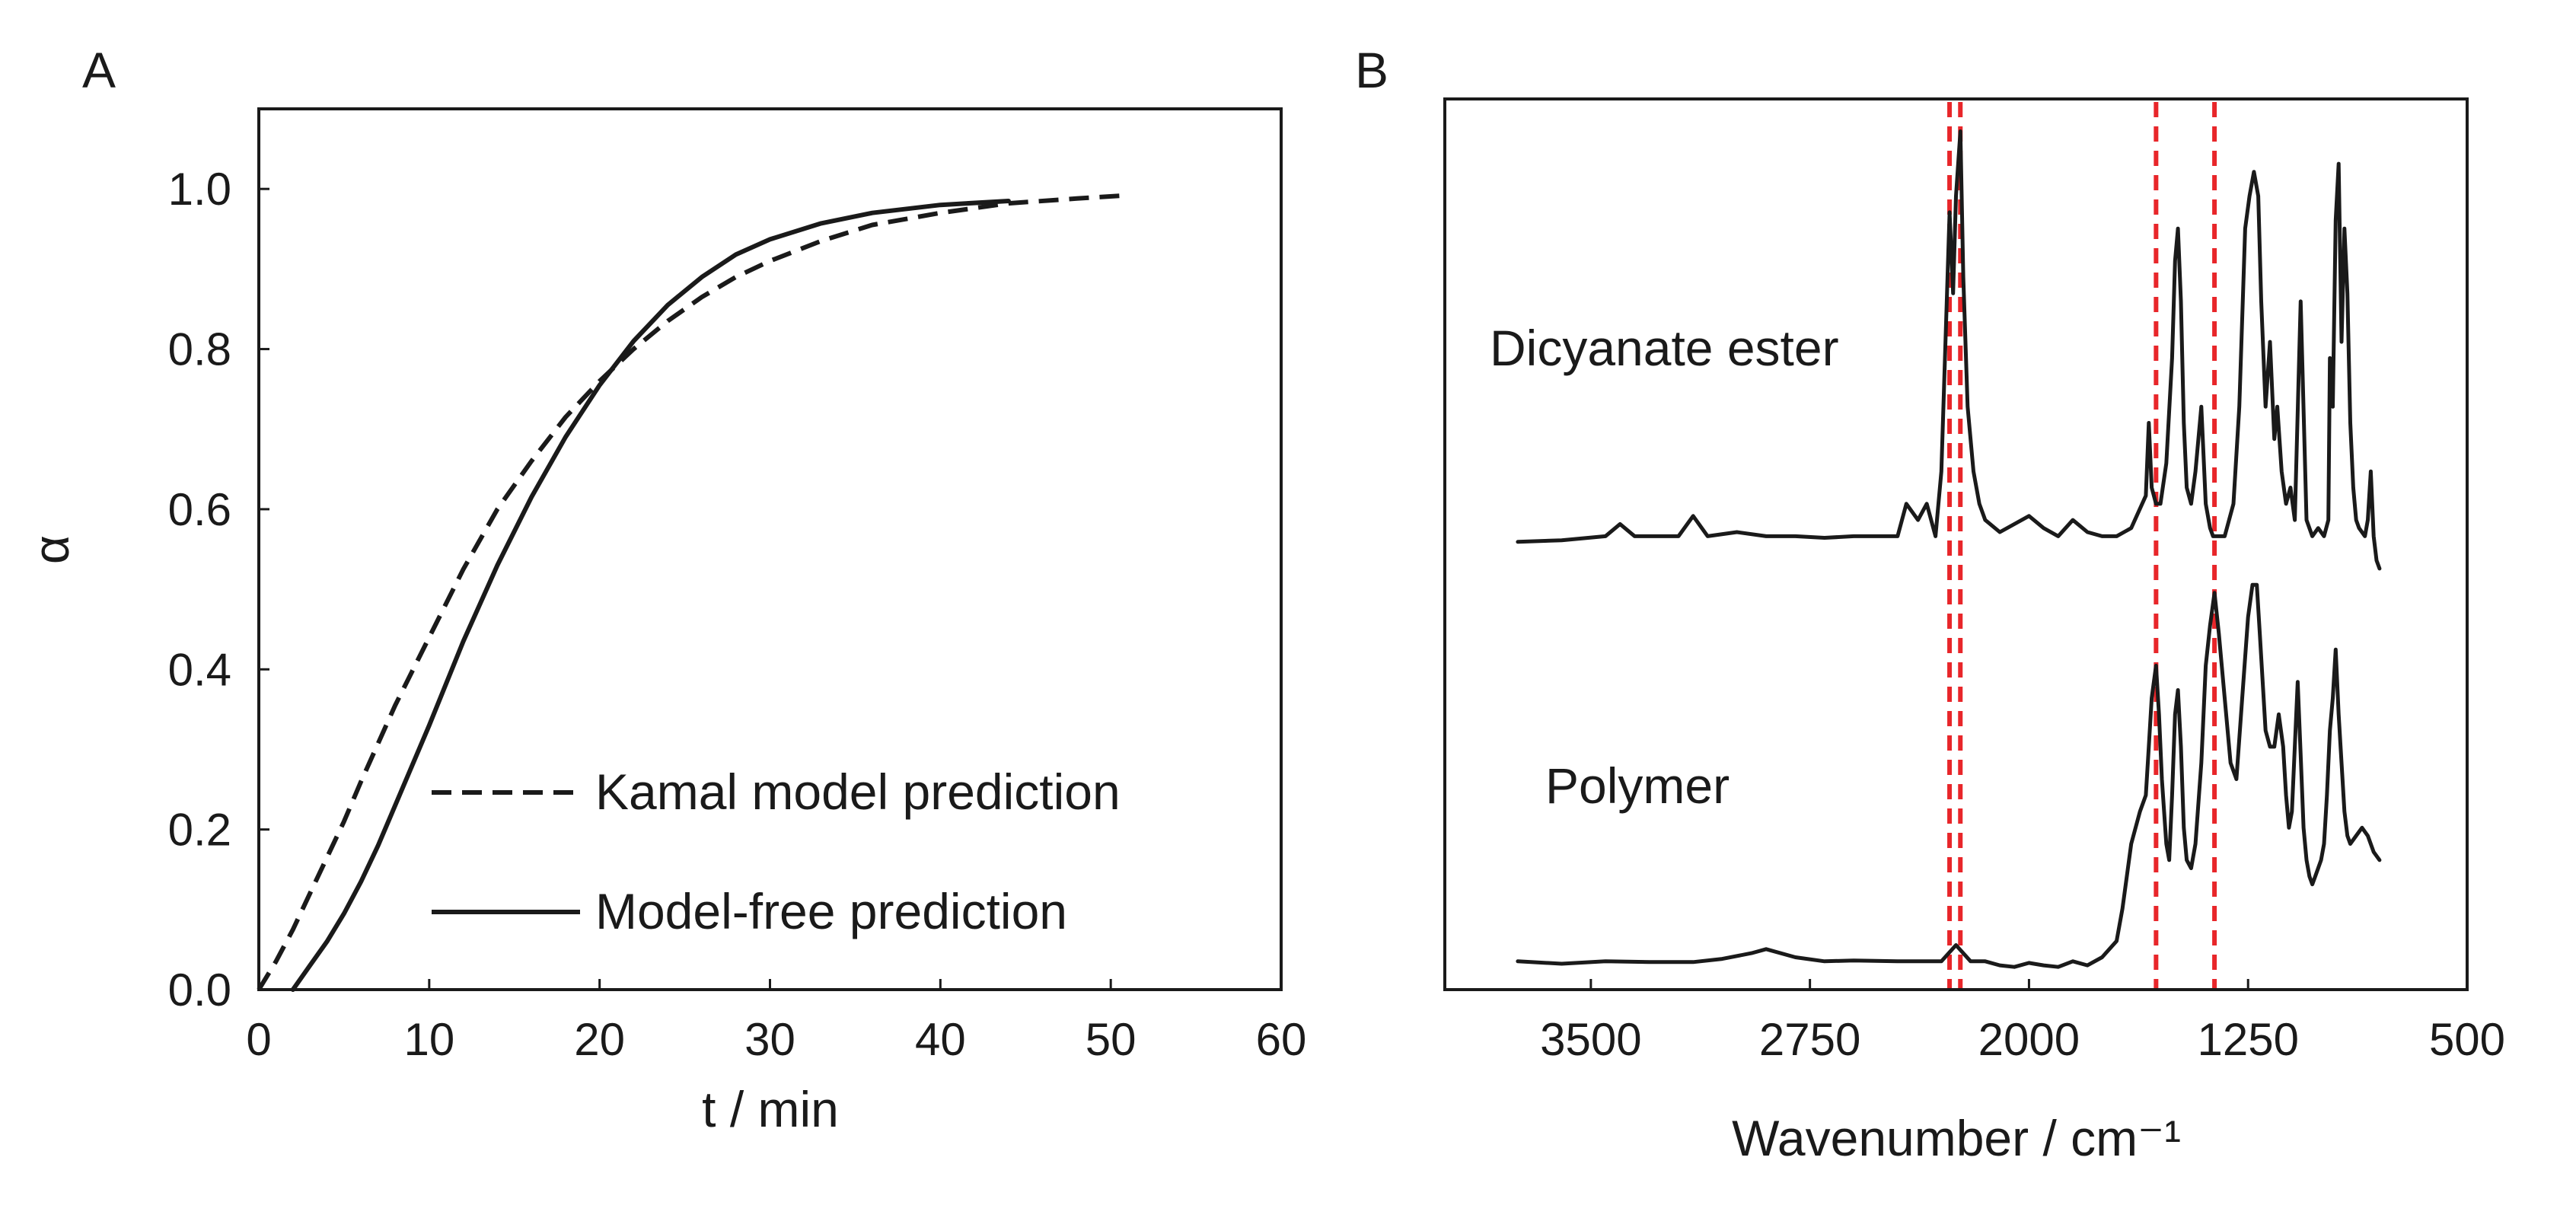  Describe the element at coordinates (2029, 1039) in the screenshot. I see `panel-b-x-tick-label: 2000` at that location.